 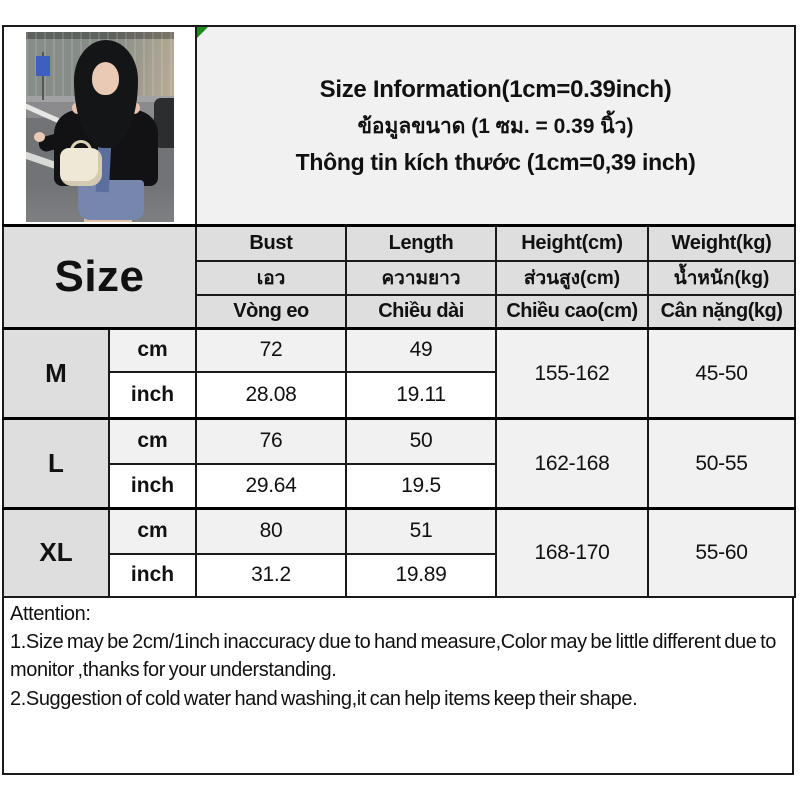 I want to click on photo-street-sign, so click(x=42, y=66).